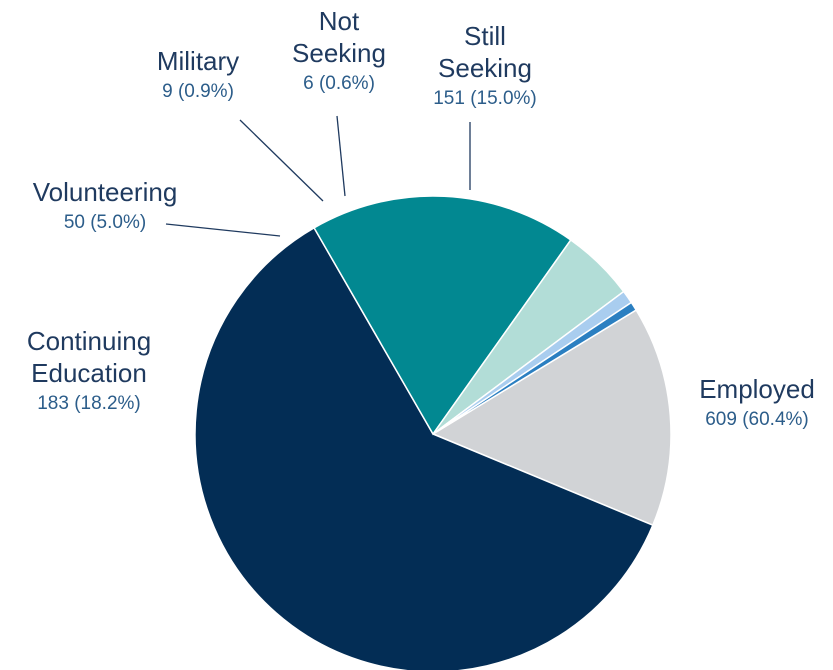 This screenshot has height=670, width=833. What do you see at coordinates (281, 160) in the screenshot?
I see `leader-line-military` at bounding box center [281, 160].